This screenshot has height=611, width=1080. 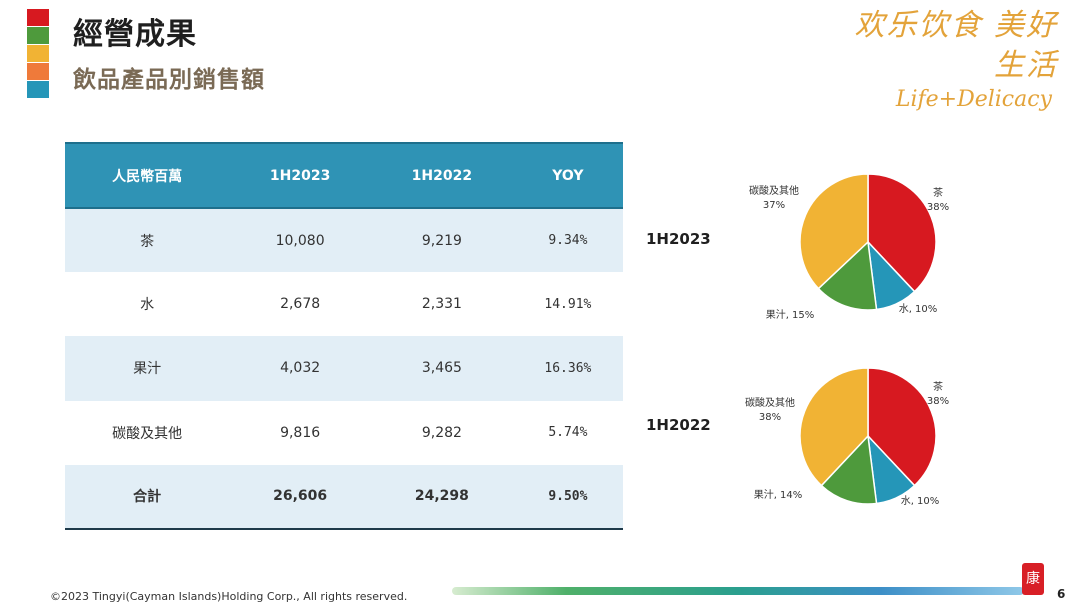 I want to click on total-1h2023: 26,606, so click(x=300, y=497).